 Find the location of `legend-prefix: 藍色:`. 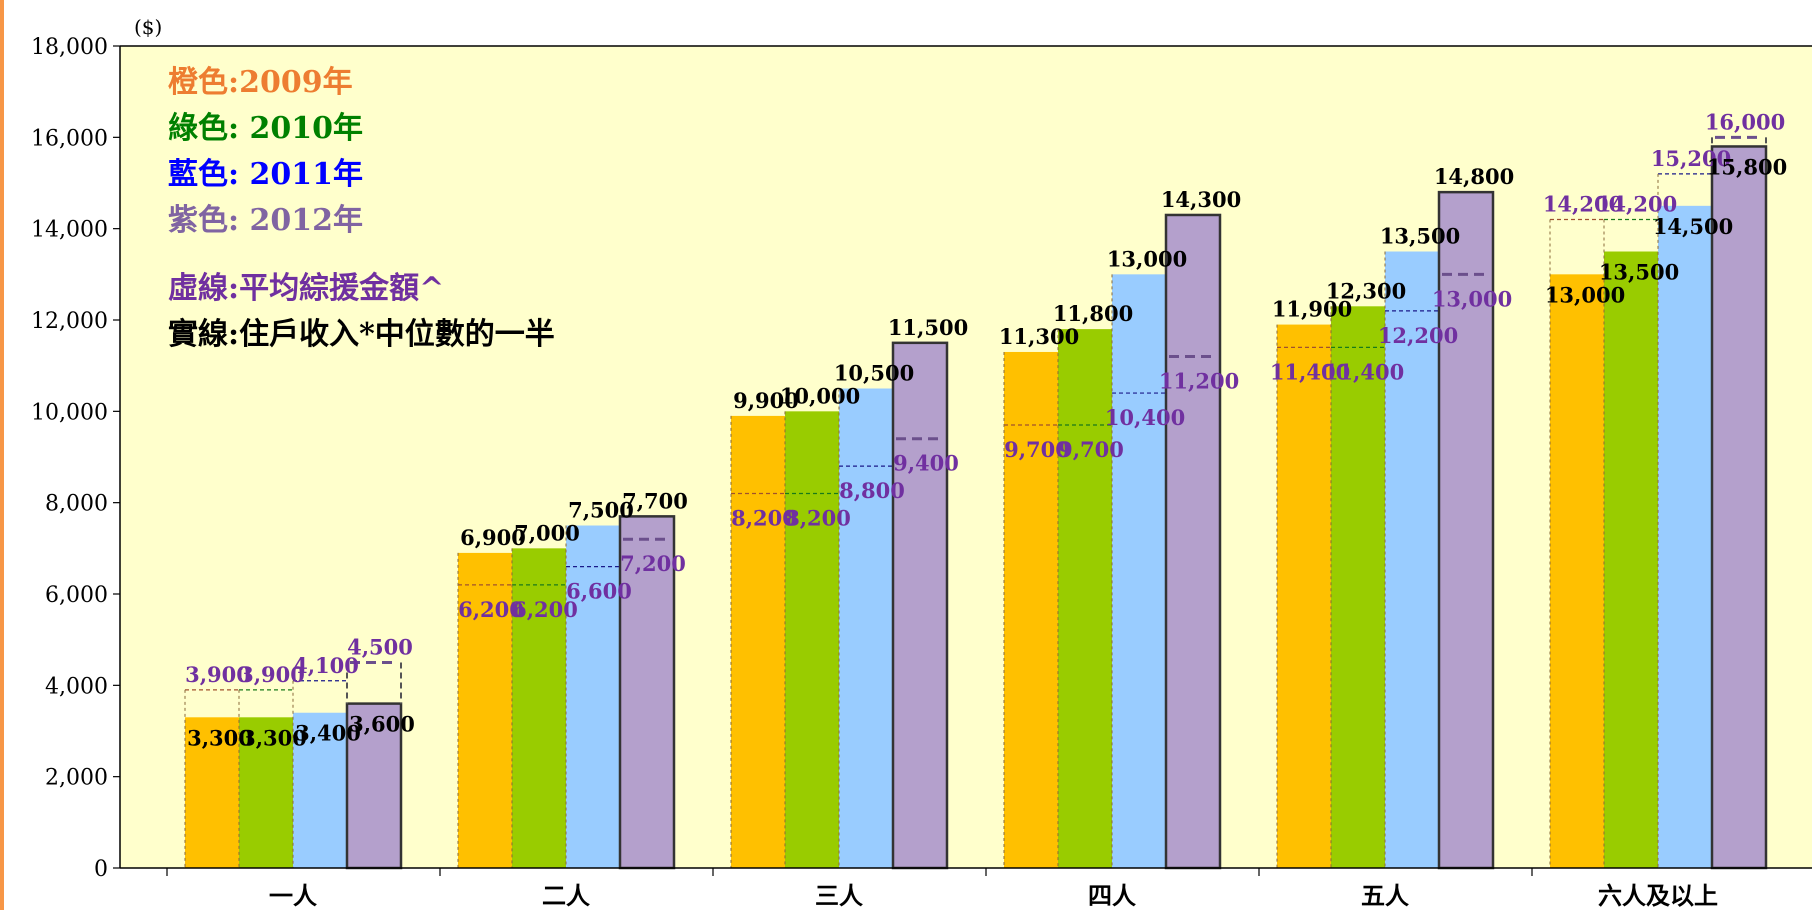

legend-prefix: 藍色: is located at coordinates (209, 174).